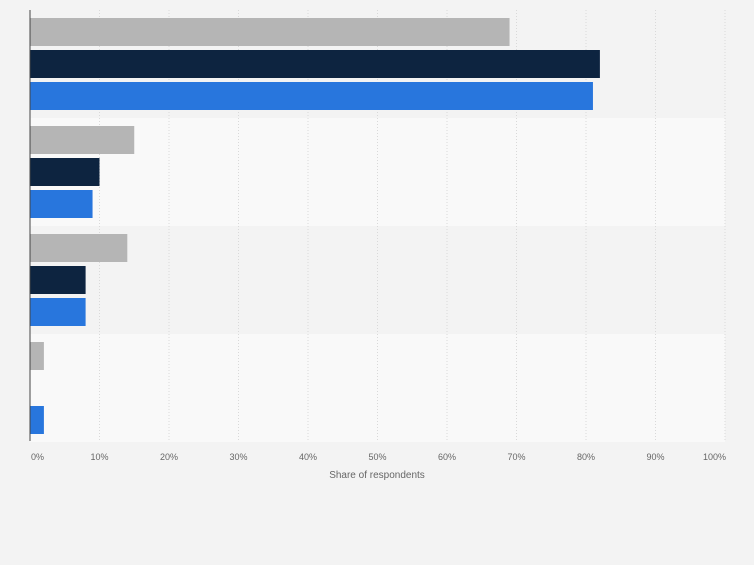  Describe the element at coordinates (447, 457) in the screenshot. I see `x-tick-label: 60%` at that location.